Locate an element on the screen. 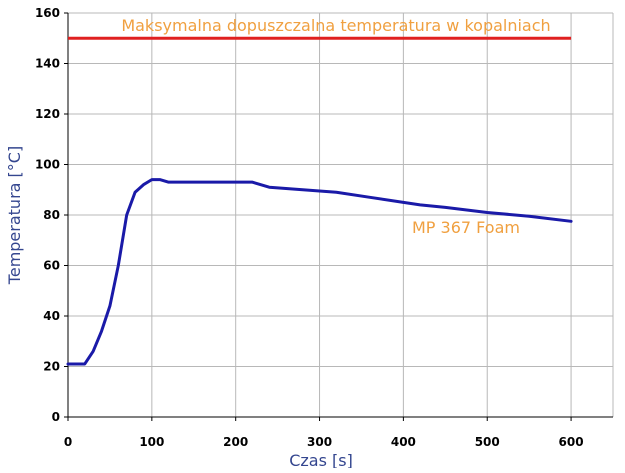 This screenshot has width=625, height=473. x-tick-label: 300 is located at coordinates (319, 442).